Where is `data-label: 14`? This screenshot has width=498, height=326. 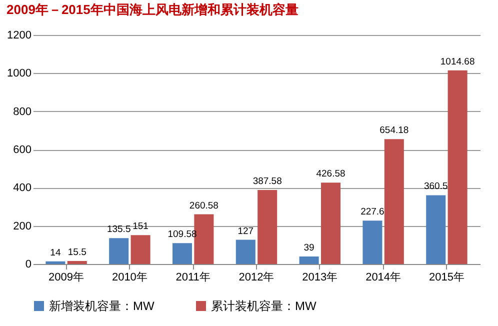 data-label: 14 is located at coordinates (55, 252).